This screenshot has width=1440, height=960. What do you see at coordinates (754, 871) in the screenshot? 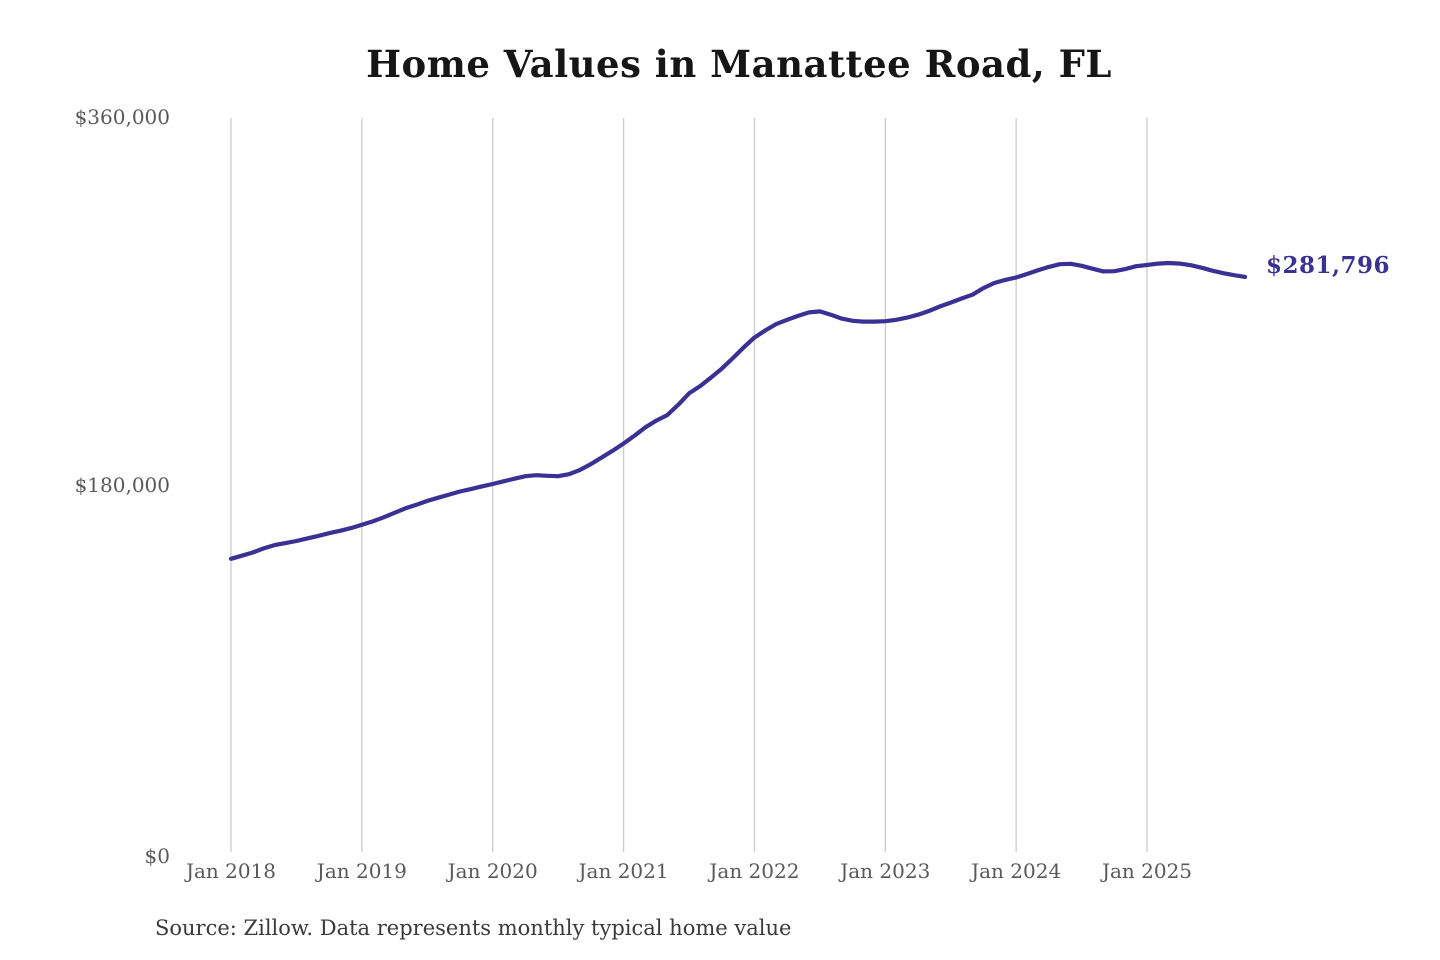
I see `x-axis-tick-label-jan-2022: Jan 2022` at bounding box center [754, 871].